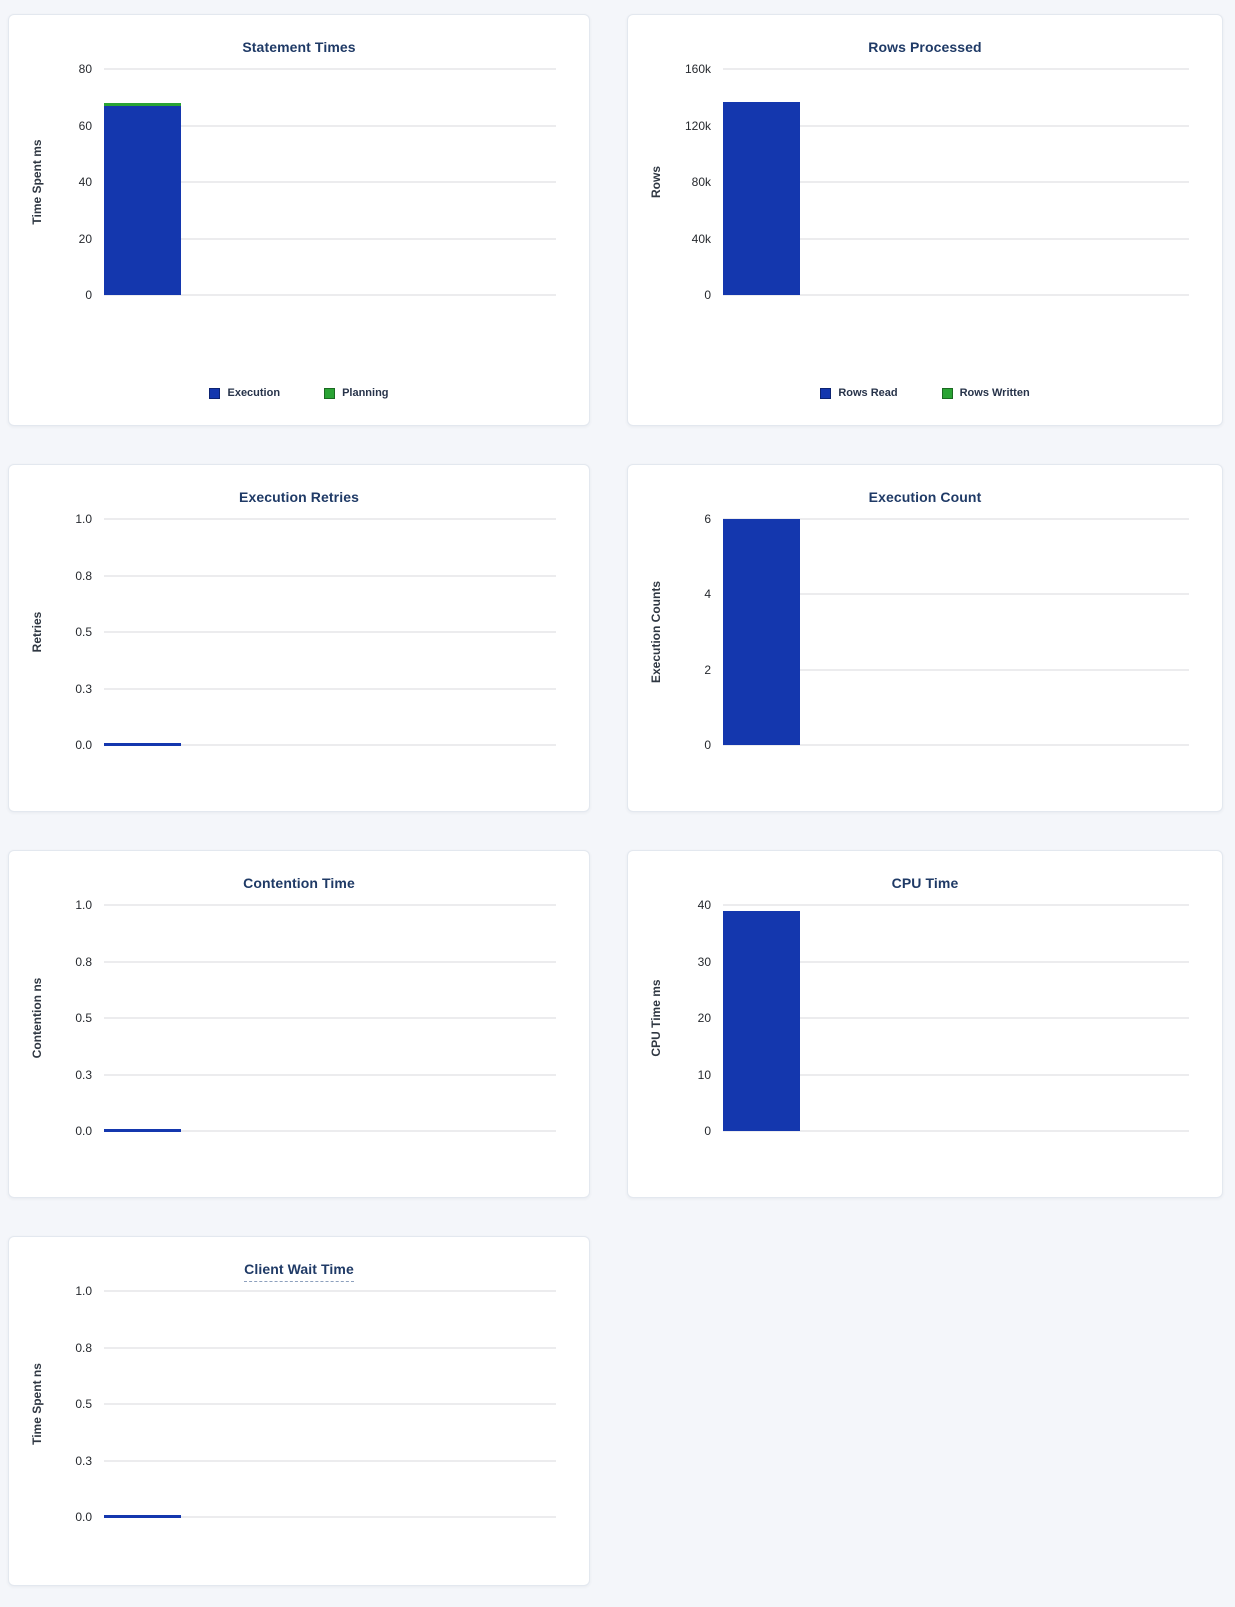 Image resolution: width=1235 pixels, height=1607 pixels. Describe the element at coordinates (925, 1024) in the screenshot. I see `chart-card-cpu-time: CPU Time CPU Time ms 0 10 20 30 40` at that location.